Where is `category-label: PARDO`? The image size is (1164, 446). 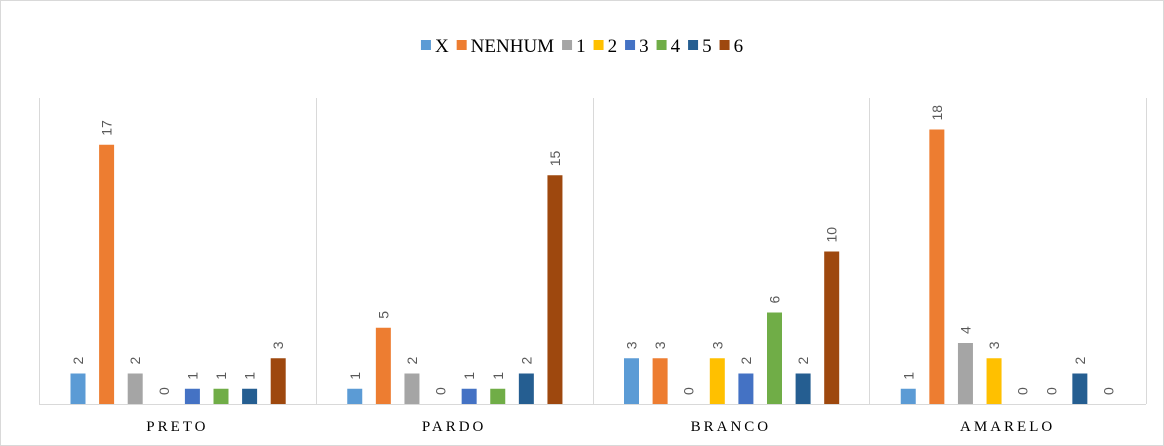
category-label: PARDO is located at coordinates (454, 427).